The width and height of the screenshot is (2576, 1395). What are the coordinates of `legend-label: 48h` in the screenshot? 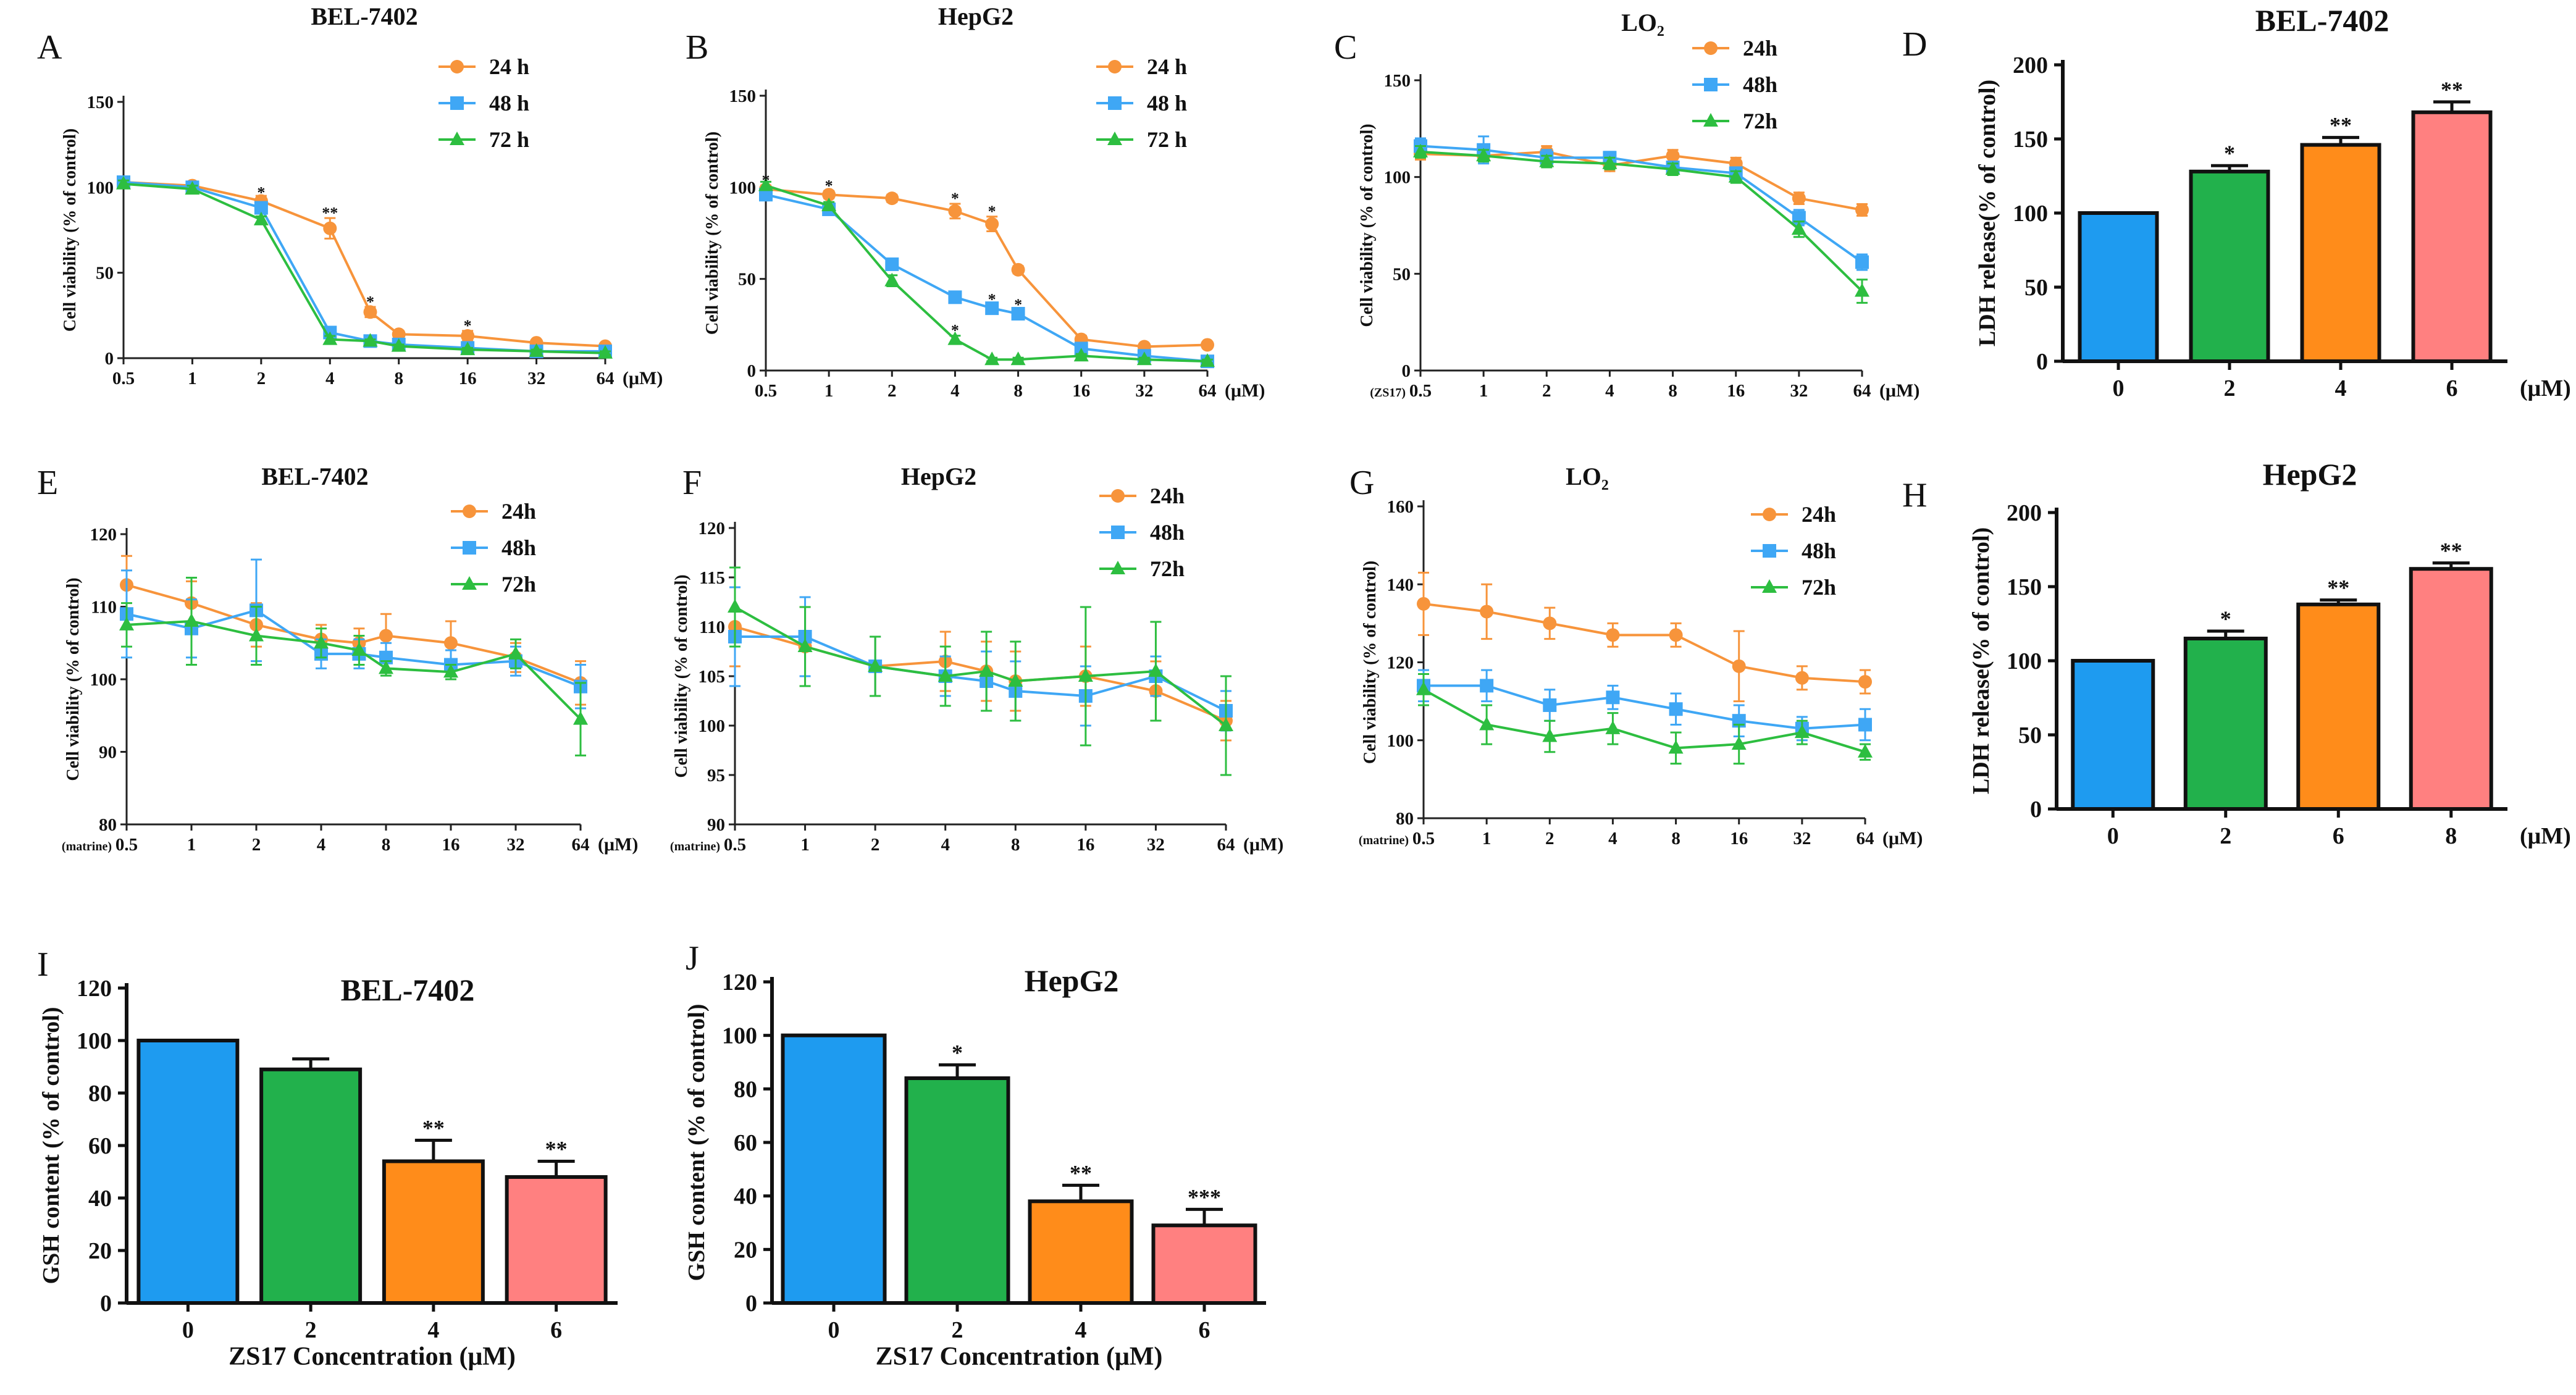 It's located at (518, 547).